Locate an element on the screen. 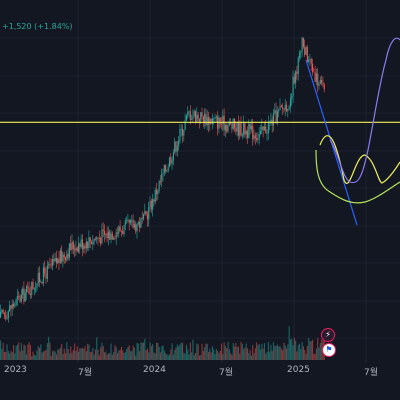 Image resolution: width=400 pixels, height=400 pixels. flag-icon: ⚑ is located at coordinates (329, 350).